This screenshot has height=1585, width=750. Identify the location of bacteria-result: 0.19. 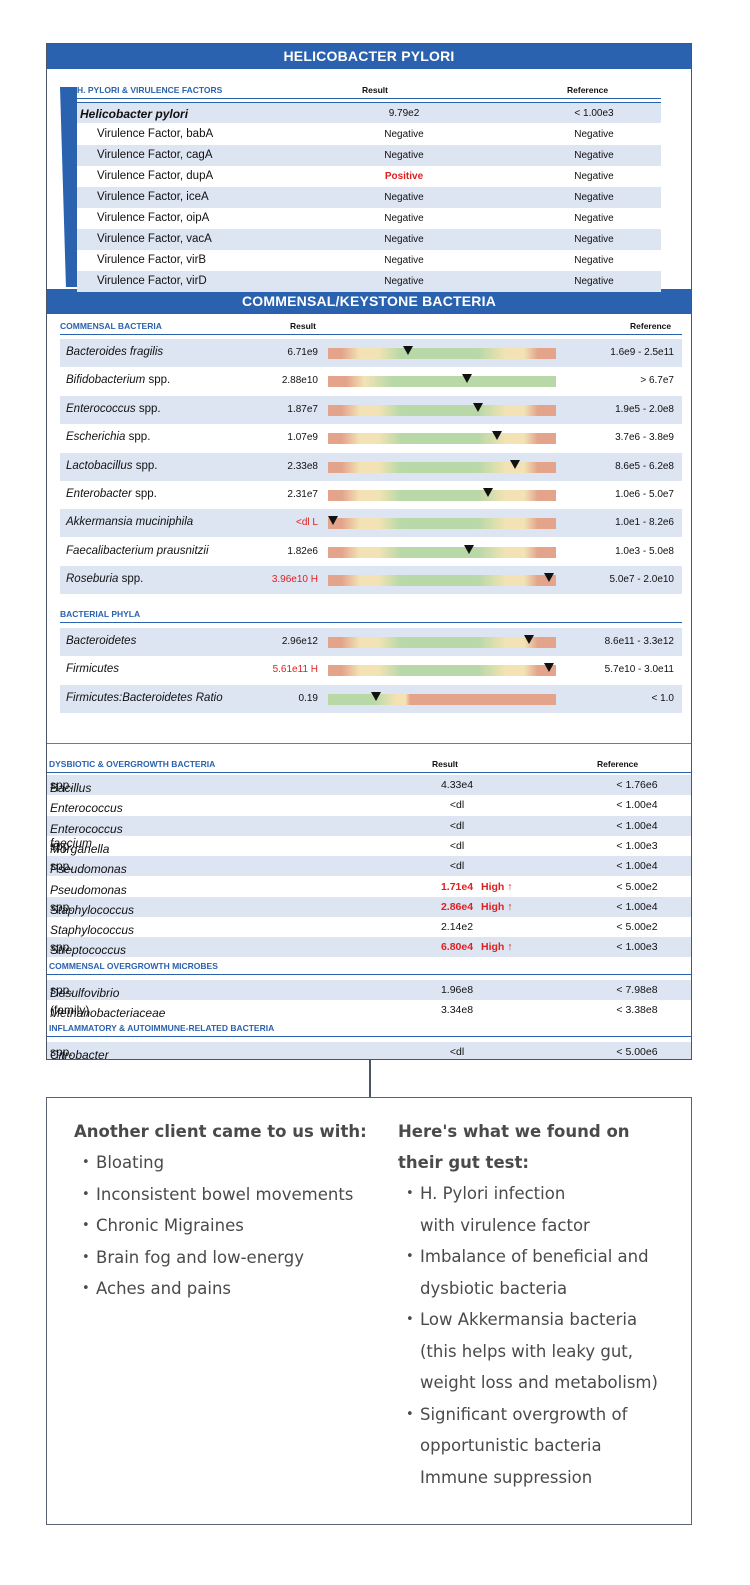
(308, 698).